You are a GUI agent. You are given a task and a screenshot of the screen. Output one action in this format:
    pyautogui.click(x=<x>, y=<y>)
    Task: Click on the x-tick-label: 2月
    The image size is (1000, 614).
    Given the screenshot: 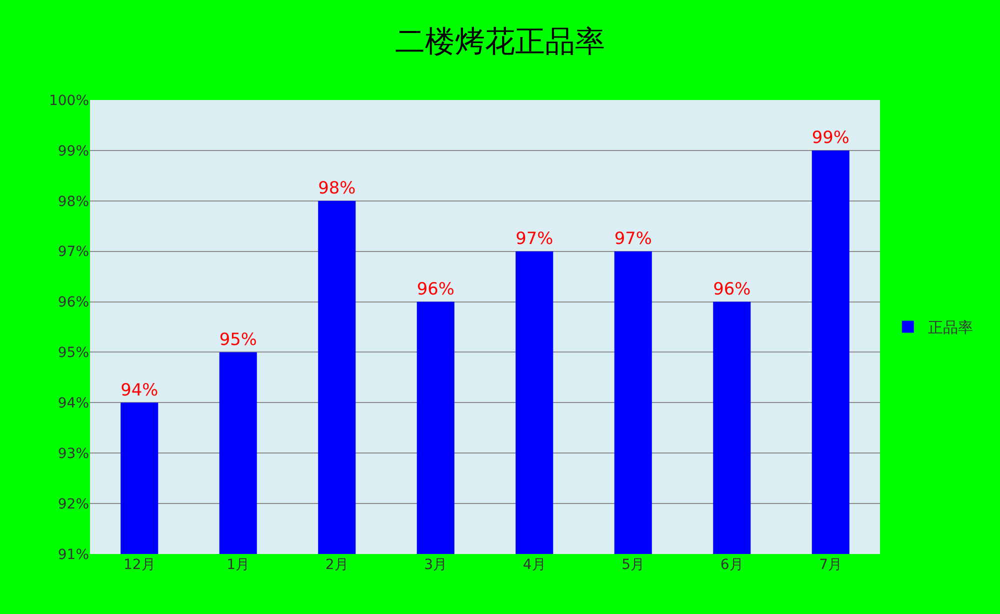 What is the action you would take?
    pyautogui.click(x=336, y=565)
    